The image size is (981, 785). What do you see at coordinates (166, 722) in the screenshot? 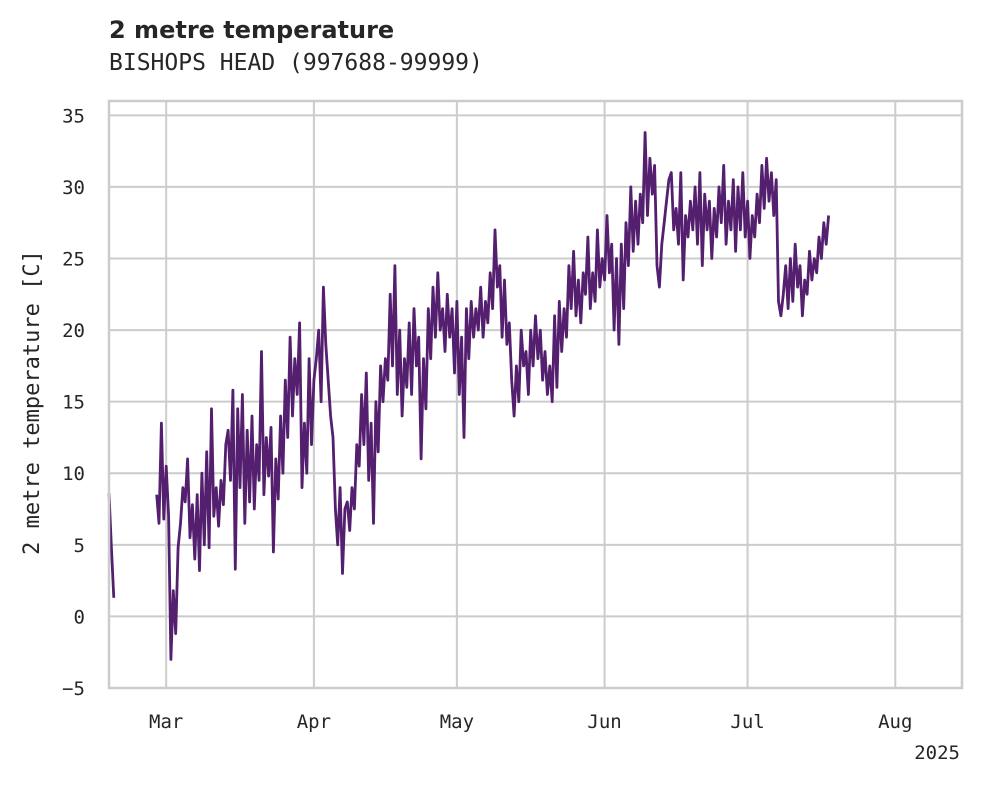
I see `x-tick-label: Mar` at bounding box center [166, 722].